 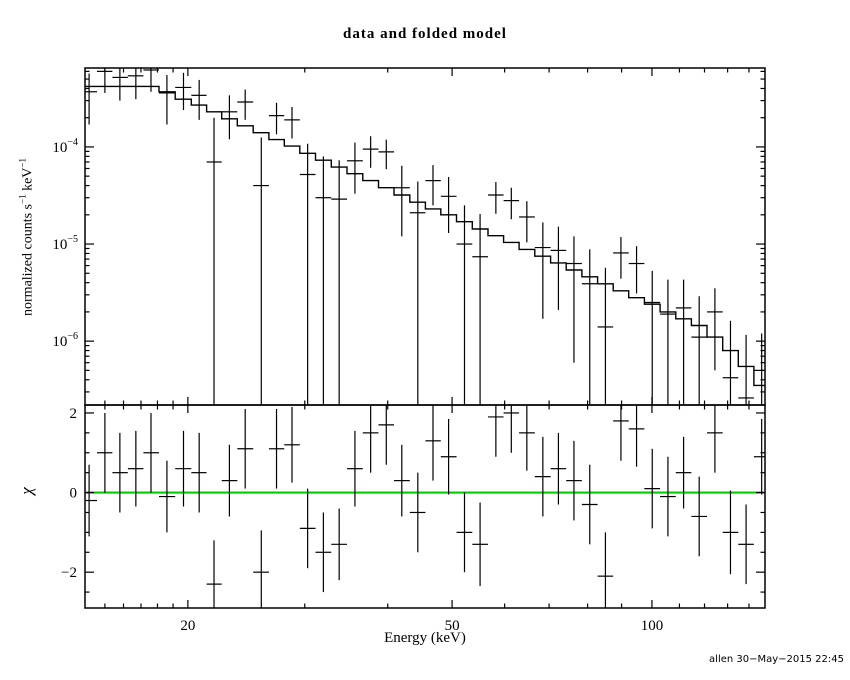 What do you see at coordinates (776, 659) in the screenshot?
I see `credit-footer: allen 30−May−2015 22:45` at bounding box center [776, 659].